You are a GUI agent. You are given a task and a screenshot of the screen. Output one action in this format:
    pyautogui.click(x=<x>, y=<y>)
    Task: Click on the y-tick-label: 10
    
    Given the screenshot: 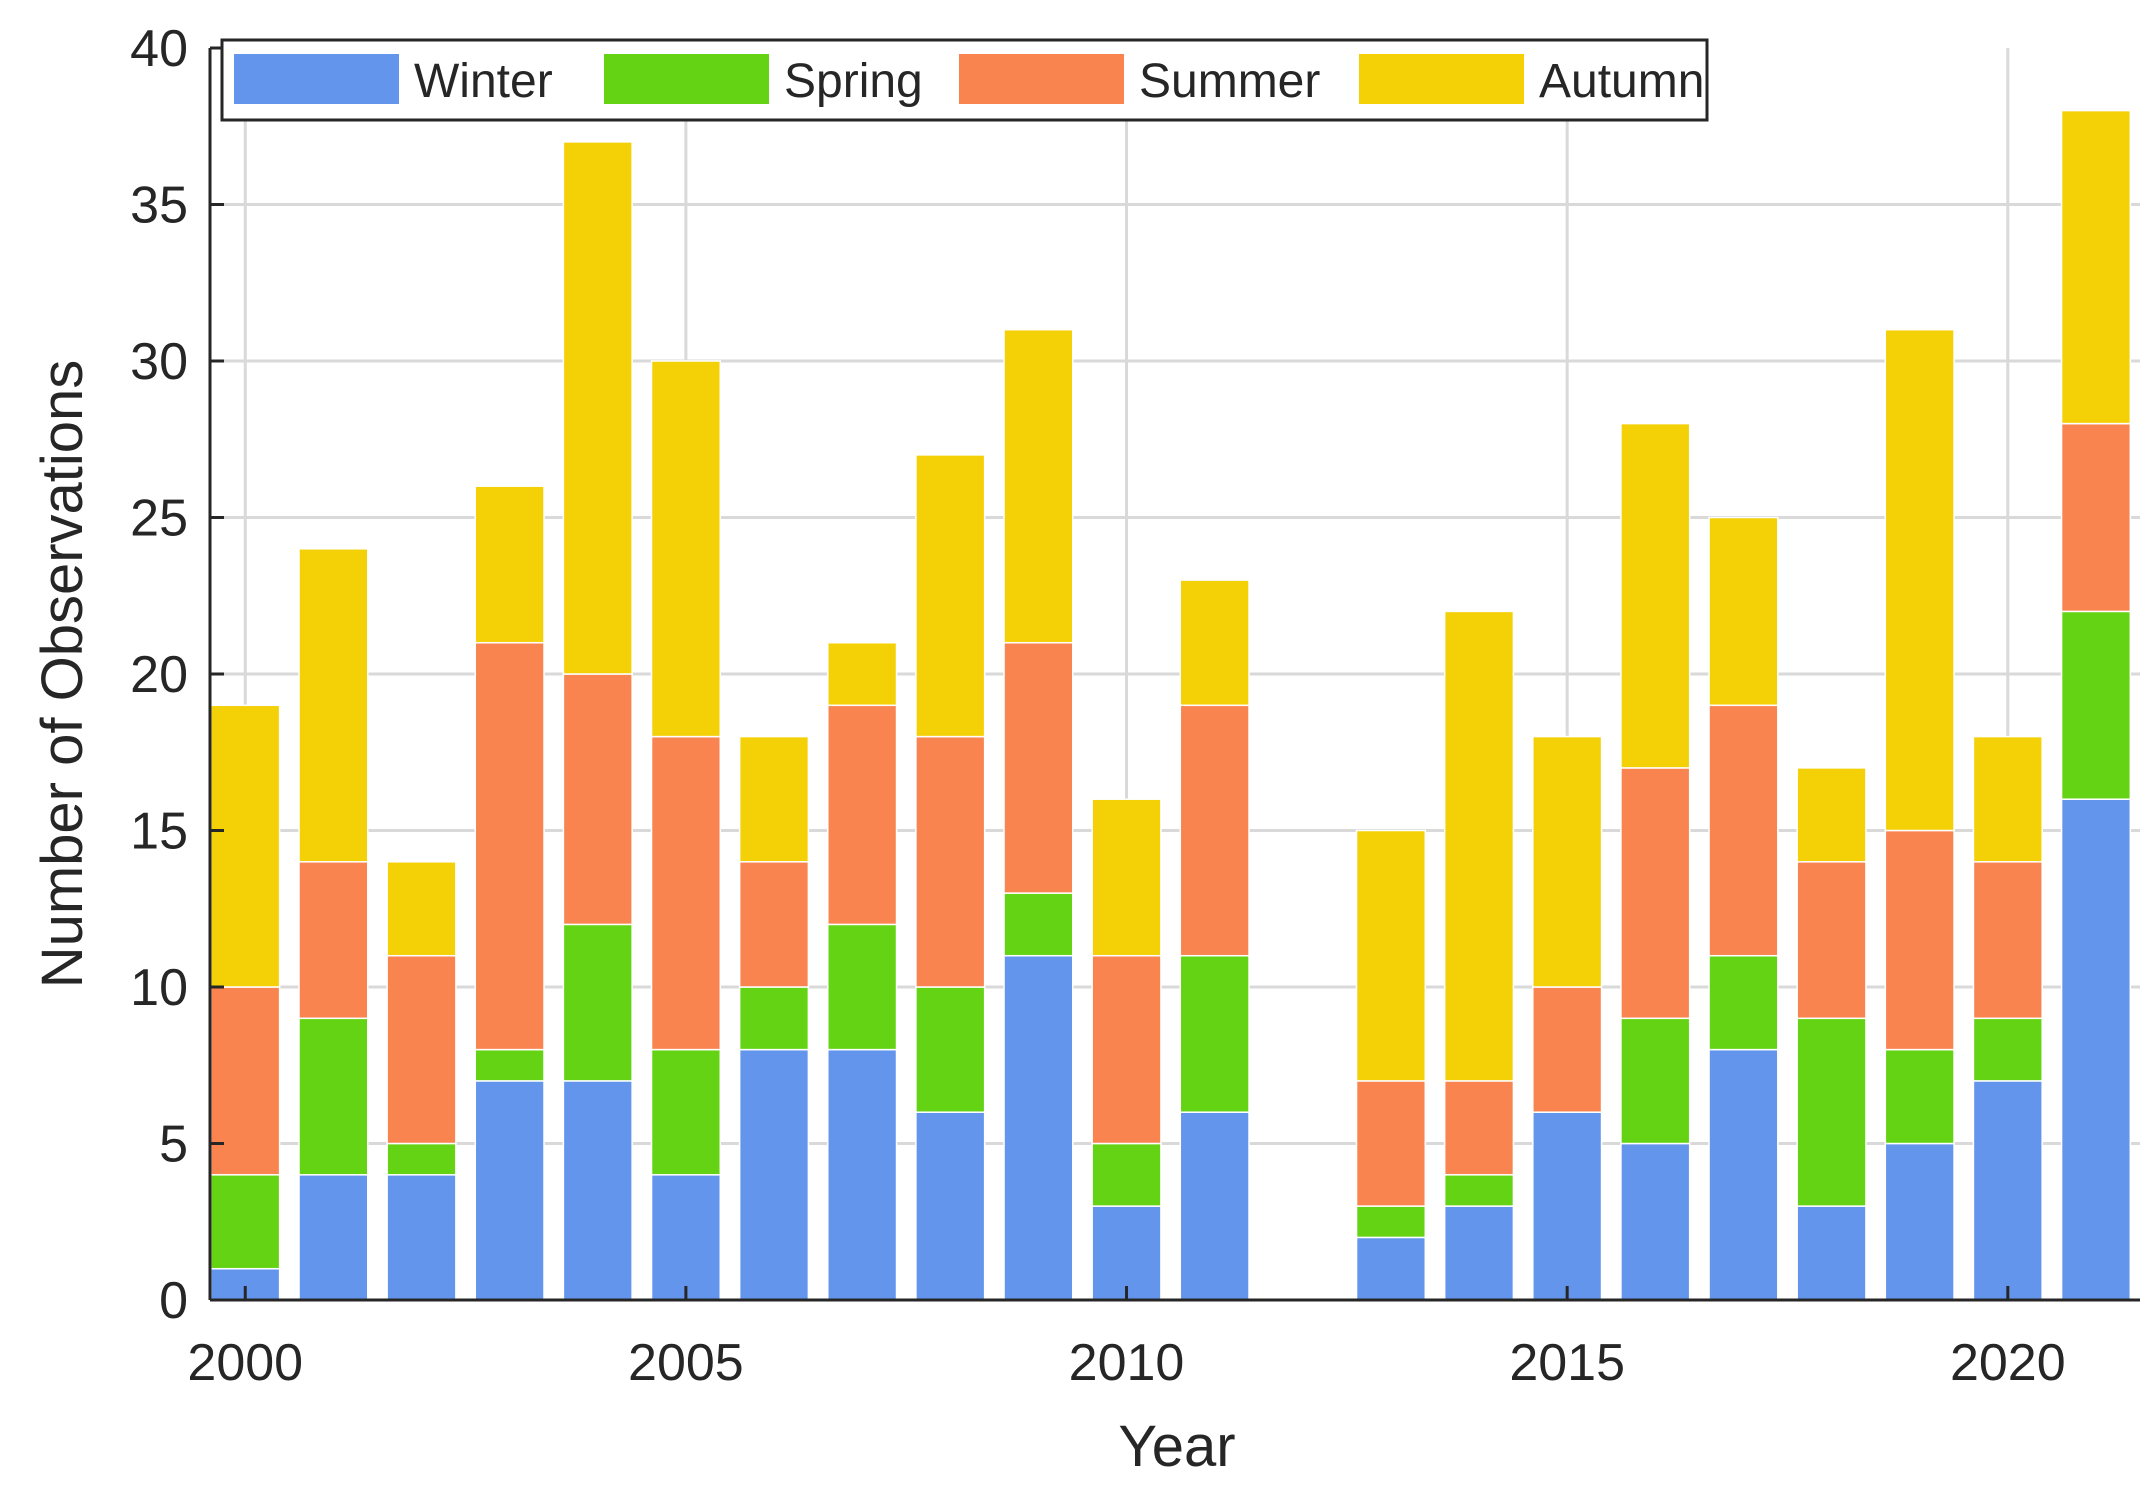 What is the action you would take?
    pyautogui.click(x=159, y=988)
    